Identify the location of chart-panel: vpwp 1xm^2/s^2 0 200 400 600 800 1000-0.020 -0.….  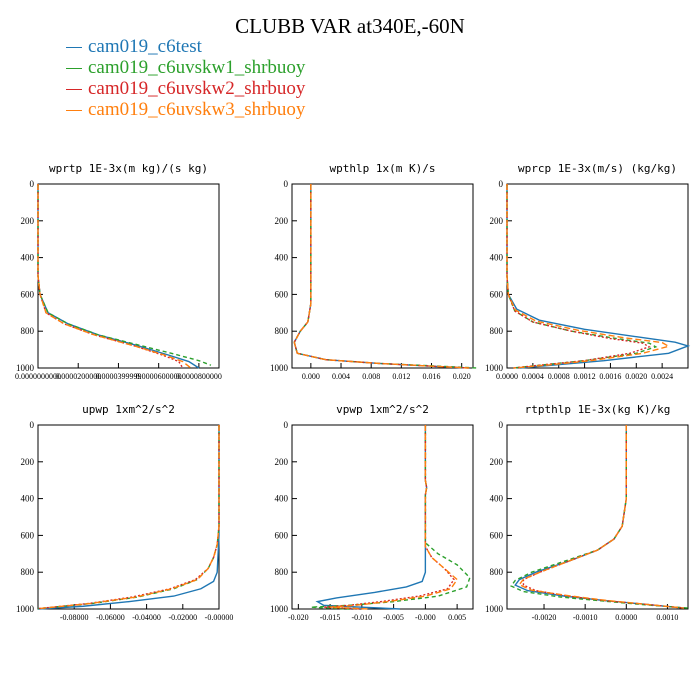
(372, 512).